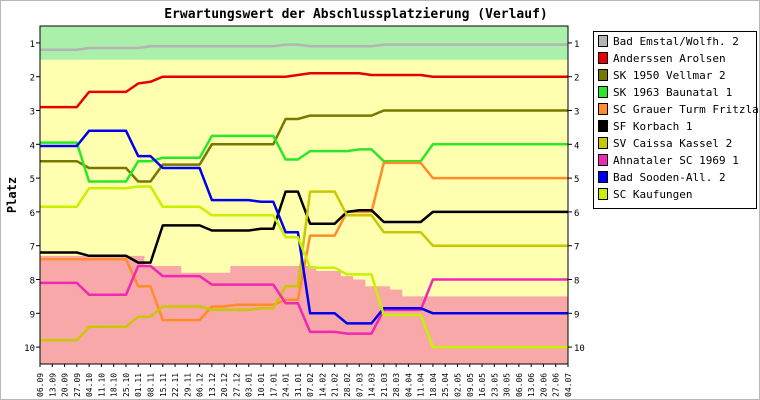  Describe the element at coordinates (686, 109) in the screenshot. I see `legend-label: SC Grauer Turm Fritzlar` at that location.